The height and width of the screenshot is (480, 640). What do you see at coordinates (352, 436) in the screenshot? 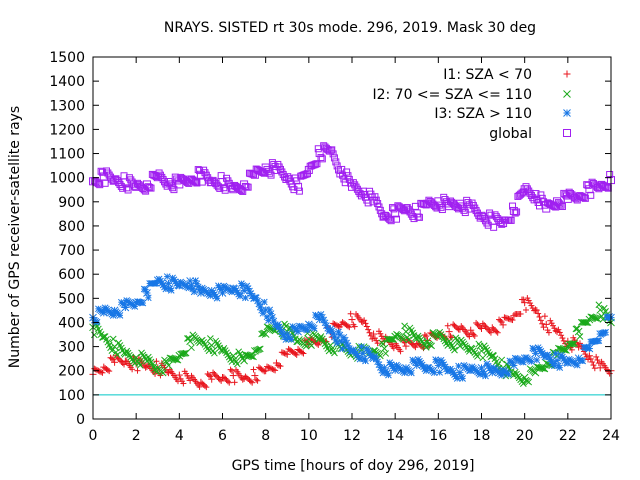
I see `x-tick-label: 12` at bounding box center [352, 436].